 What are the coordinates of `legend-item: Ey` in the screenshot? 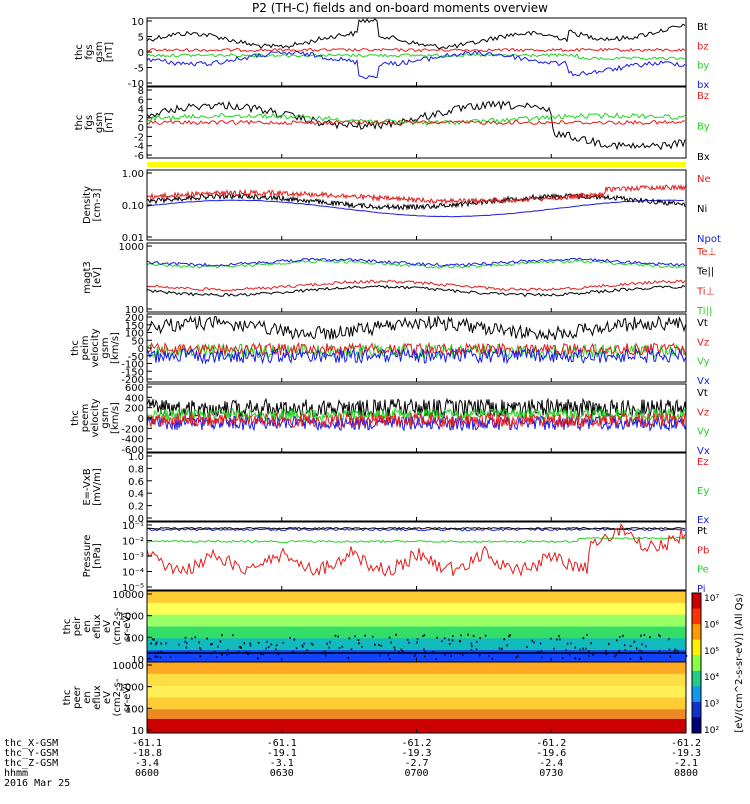 It's located at (703, 491).